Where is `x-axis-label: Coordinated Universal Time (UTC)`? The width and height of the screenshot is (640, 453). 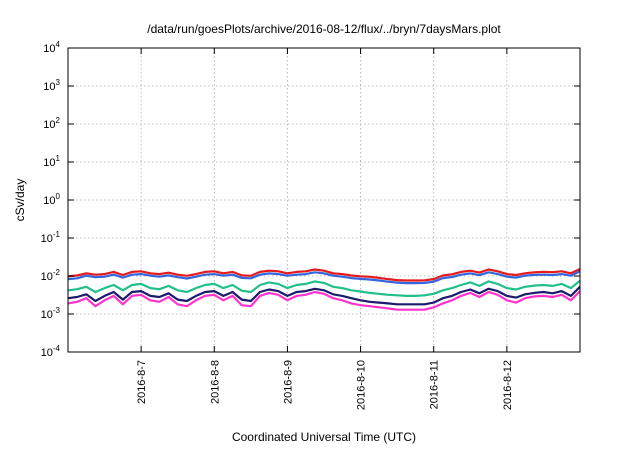 x-axis-label: Coordinated Universal Time (UTC) is located at coordinates (324, 437).